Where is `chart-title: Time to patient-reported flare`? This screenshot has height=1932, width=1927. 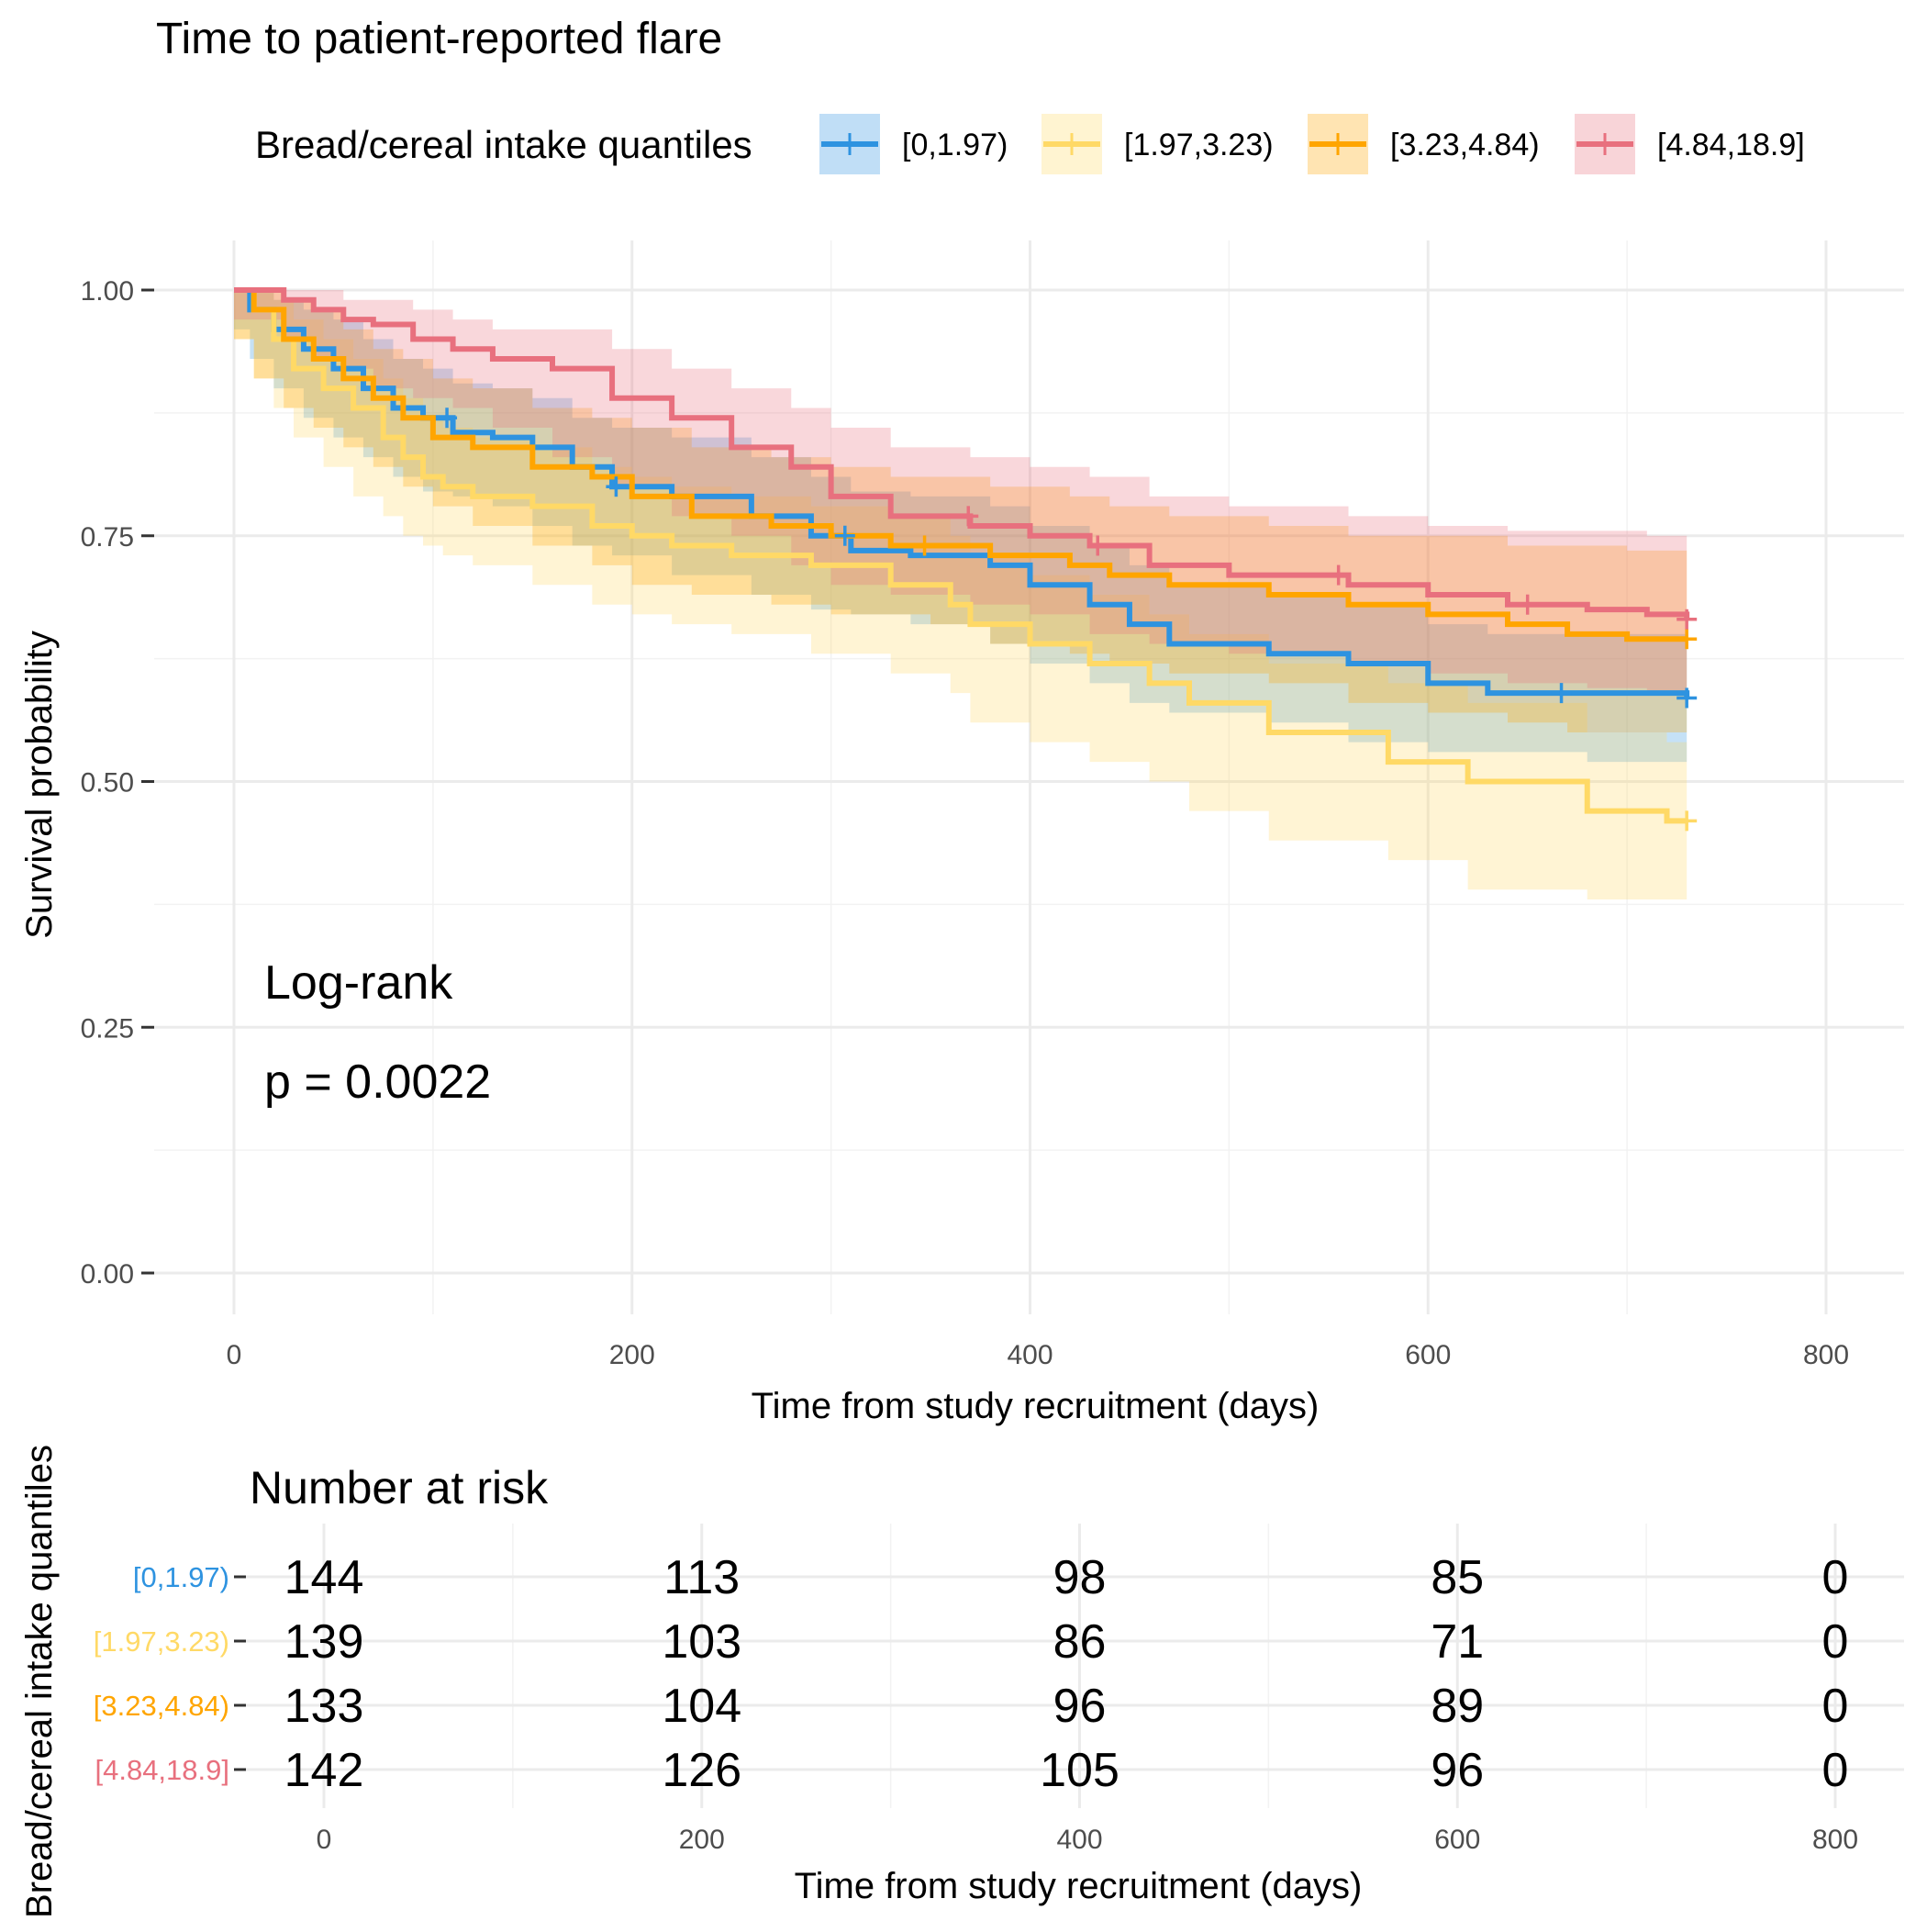 chart-title: Time to patient-reported flare is located at coordinates (439, 39).